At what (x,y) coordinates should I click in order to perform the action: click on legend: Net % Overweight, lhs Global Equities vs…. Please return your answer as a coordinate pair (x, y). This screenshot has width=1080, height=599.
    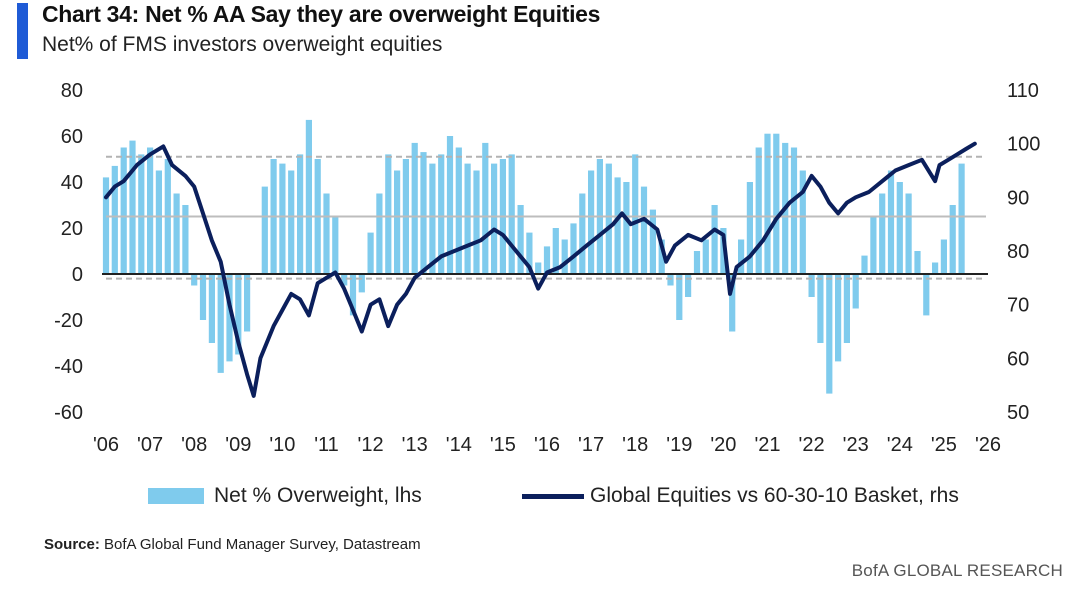
    Looking at the image, I should click on (540, 499).